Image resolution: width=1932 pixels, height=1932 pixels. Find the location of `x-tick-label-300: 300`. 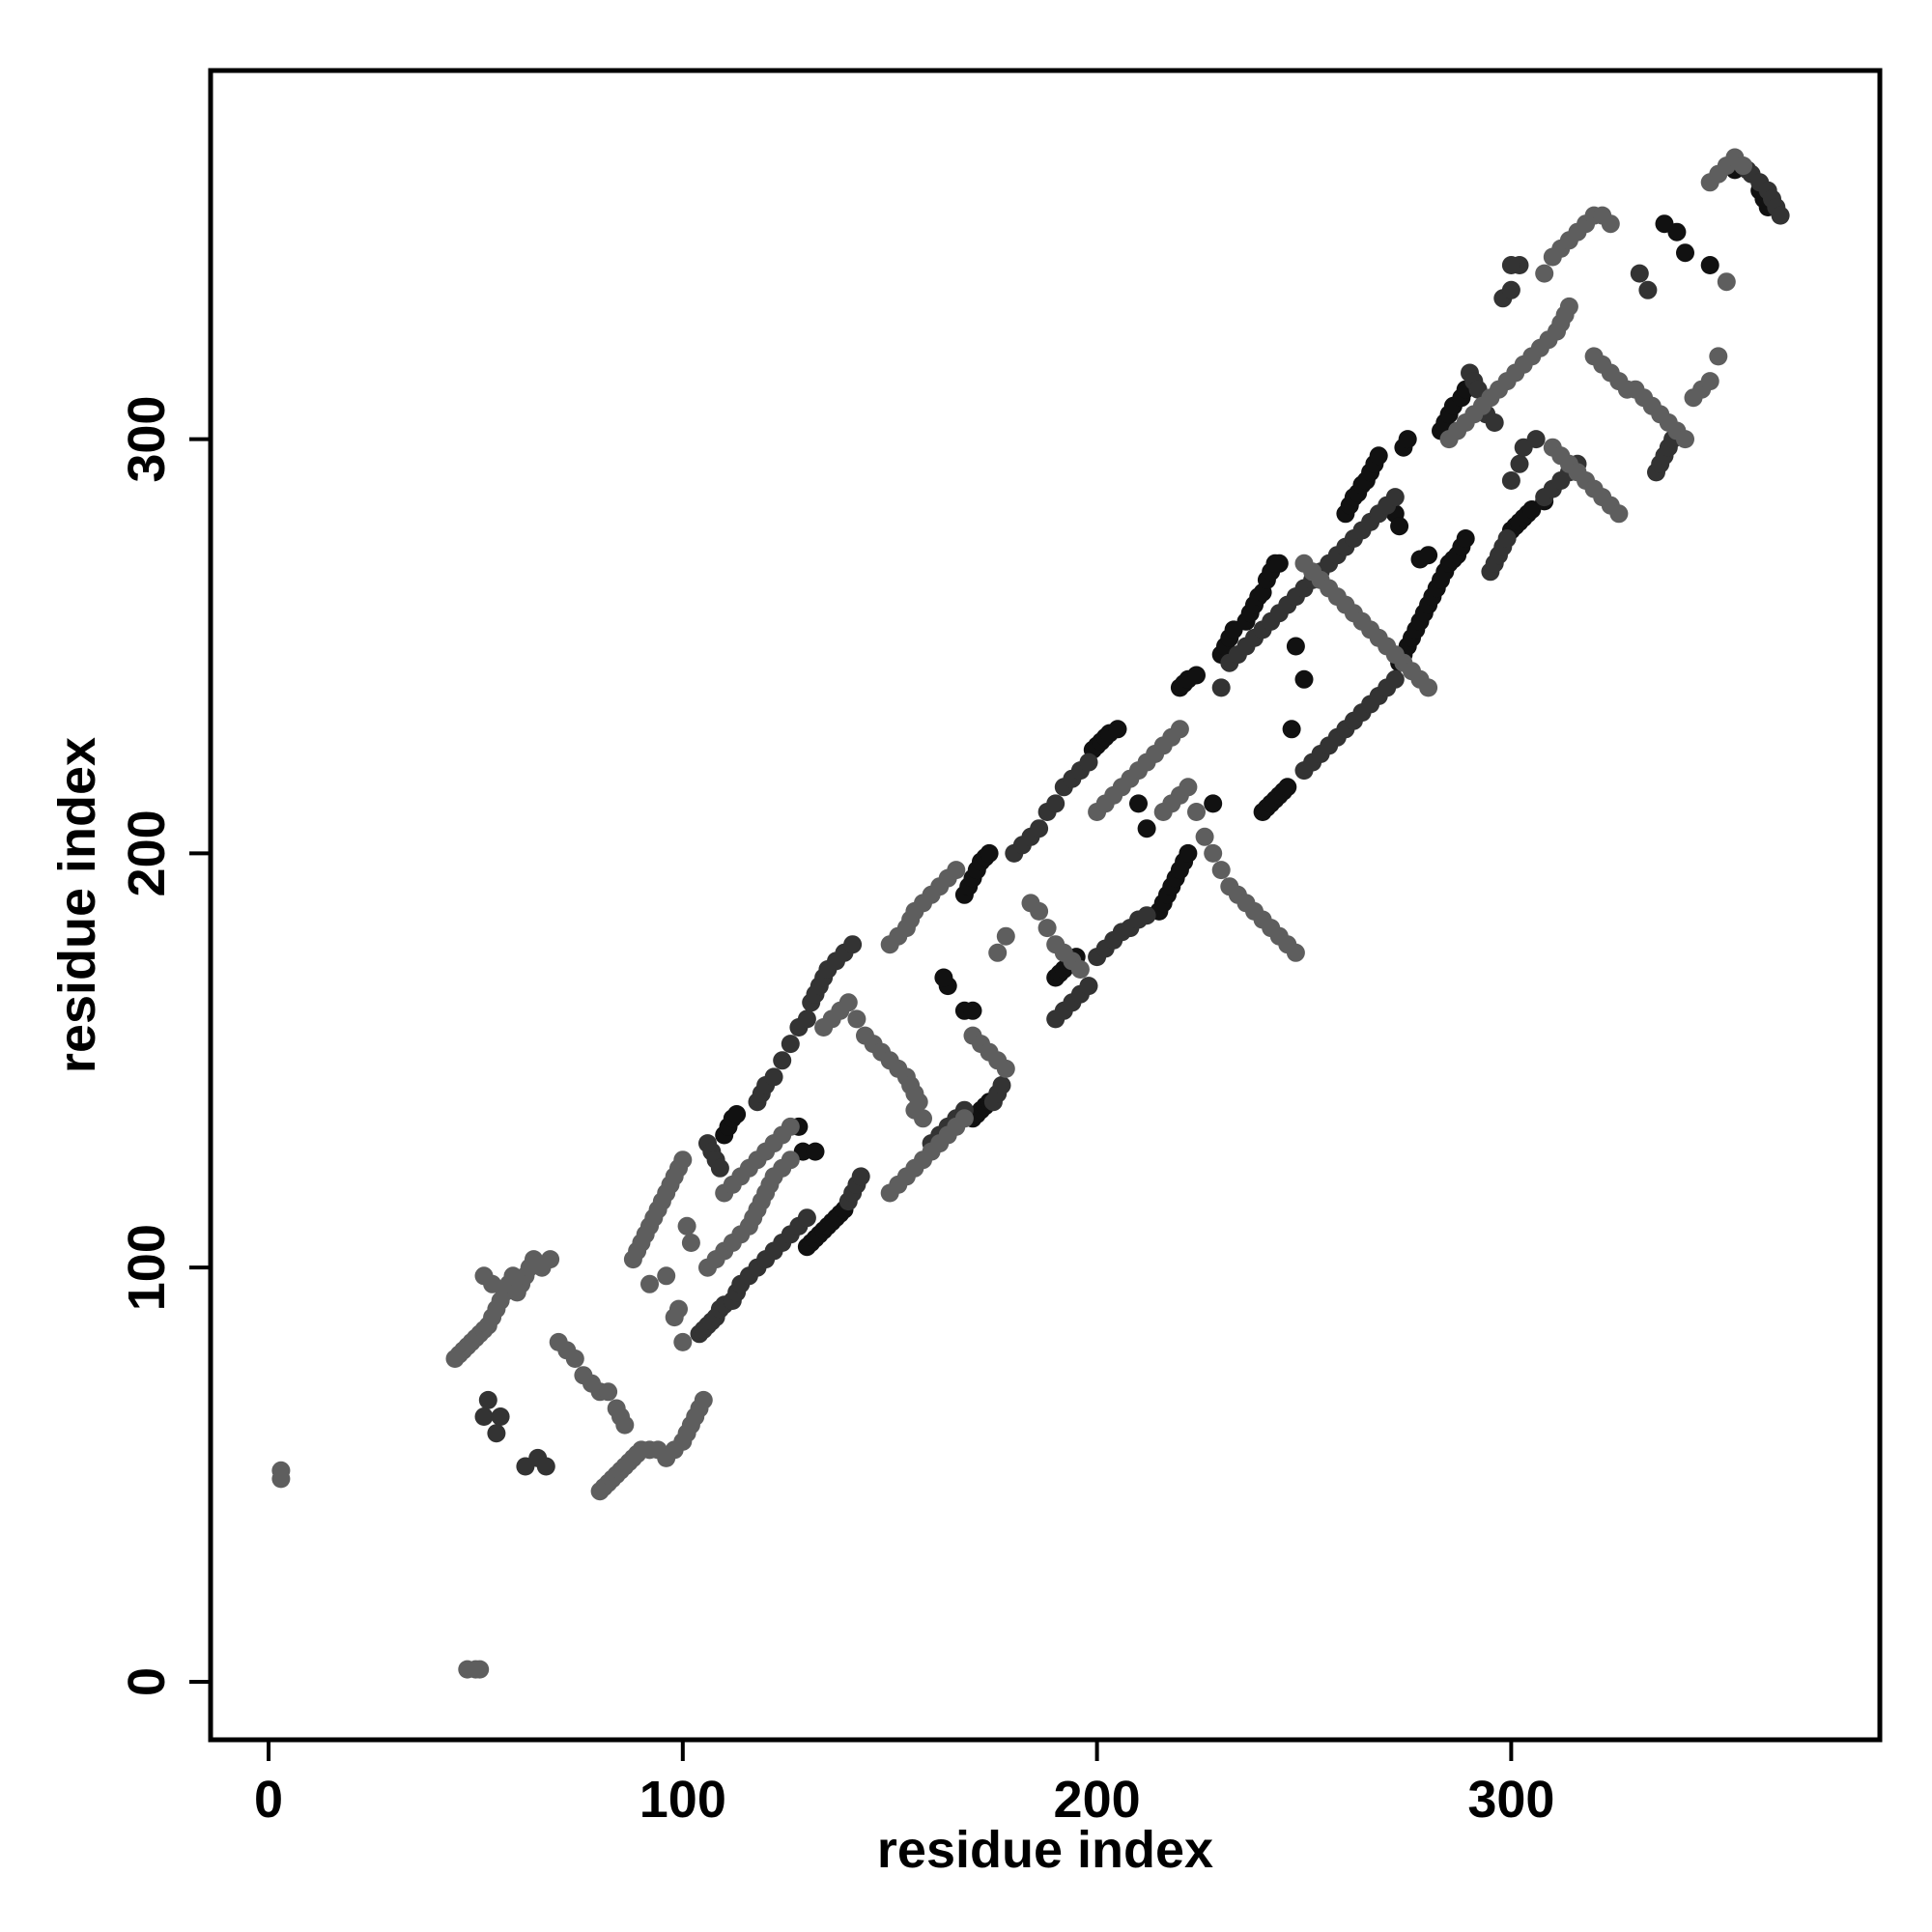

x-tick-label-300: 300 is located at coordinates (1510, 1800).